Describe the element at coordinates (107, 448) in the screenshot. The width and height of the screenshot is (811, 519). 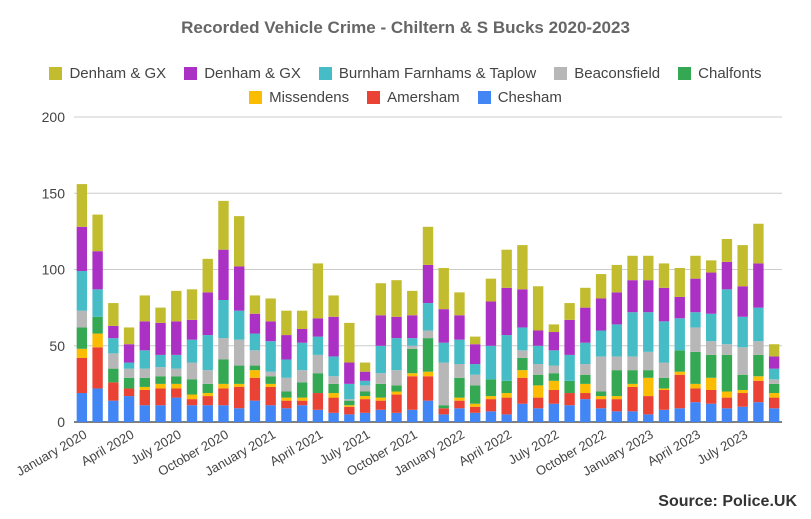
I see `x-tick-label: April 2020` at that location.